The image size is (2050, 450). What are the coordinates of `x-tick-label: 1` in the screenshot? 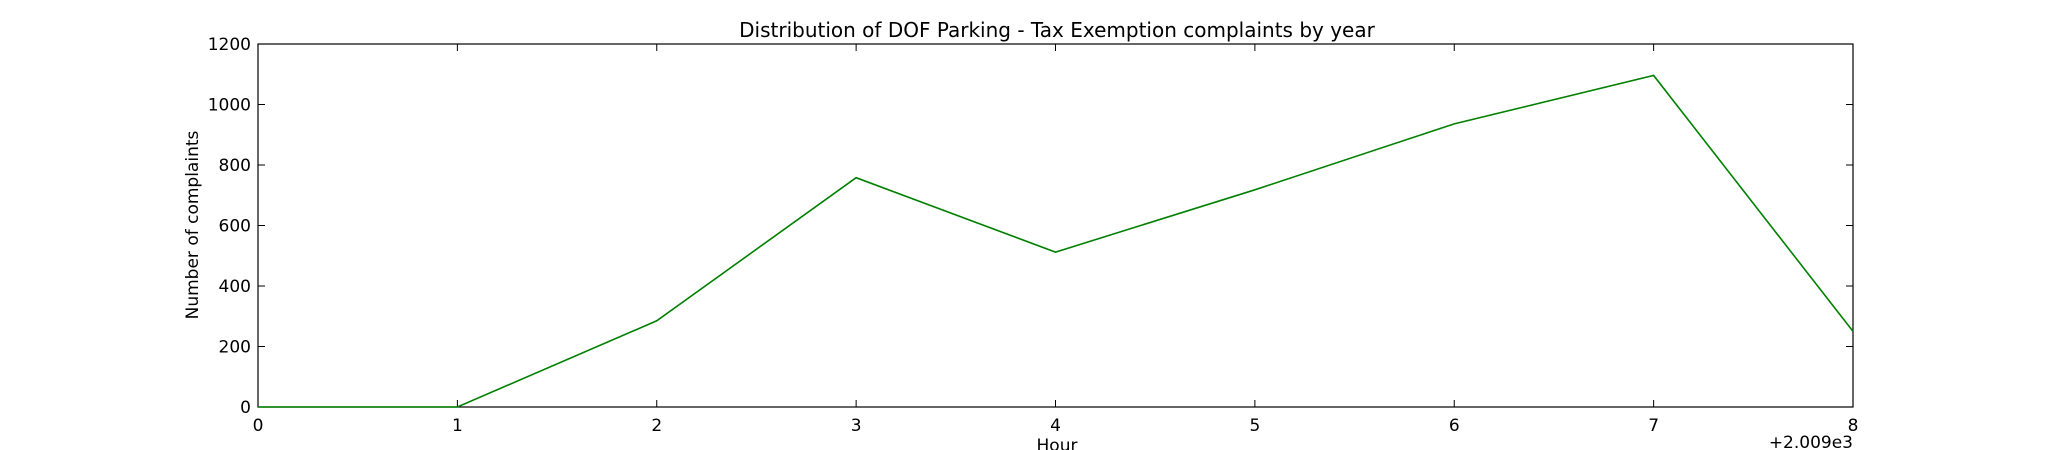 It's located at (457, 426).